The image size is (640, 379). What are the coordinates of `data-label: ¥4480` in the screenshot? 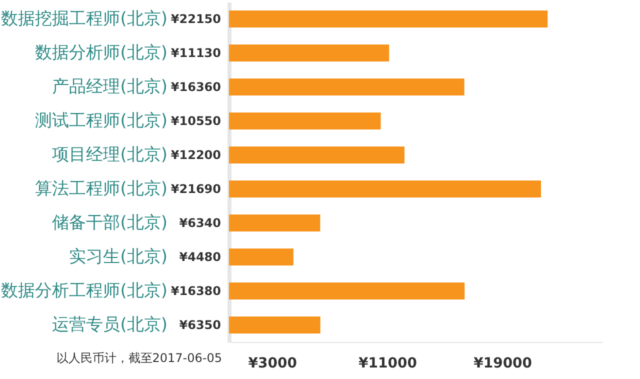 It's located at (200, 257).